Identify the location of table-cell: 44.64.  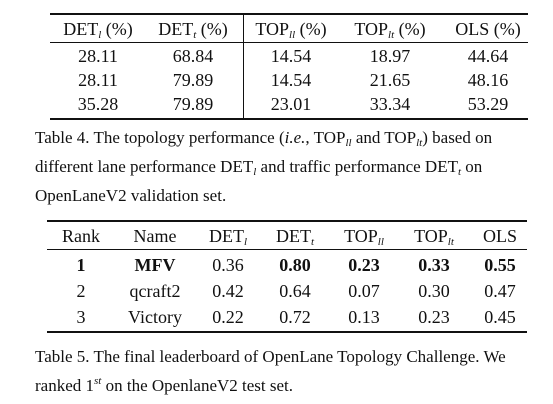
(488, 56).